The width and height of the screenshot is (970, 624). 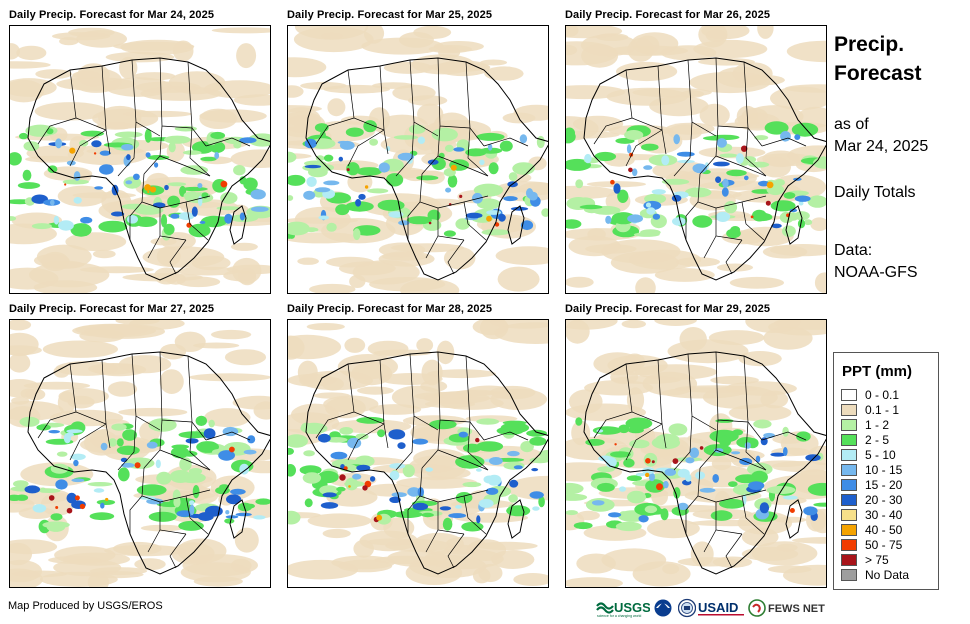 What do you see at coordinates (888, 560) in the screenshot?
I see `legend-item: > 75` at bounding box center [888, 560].